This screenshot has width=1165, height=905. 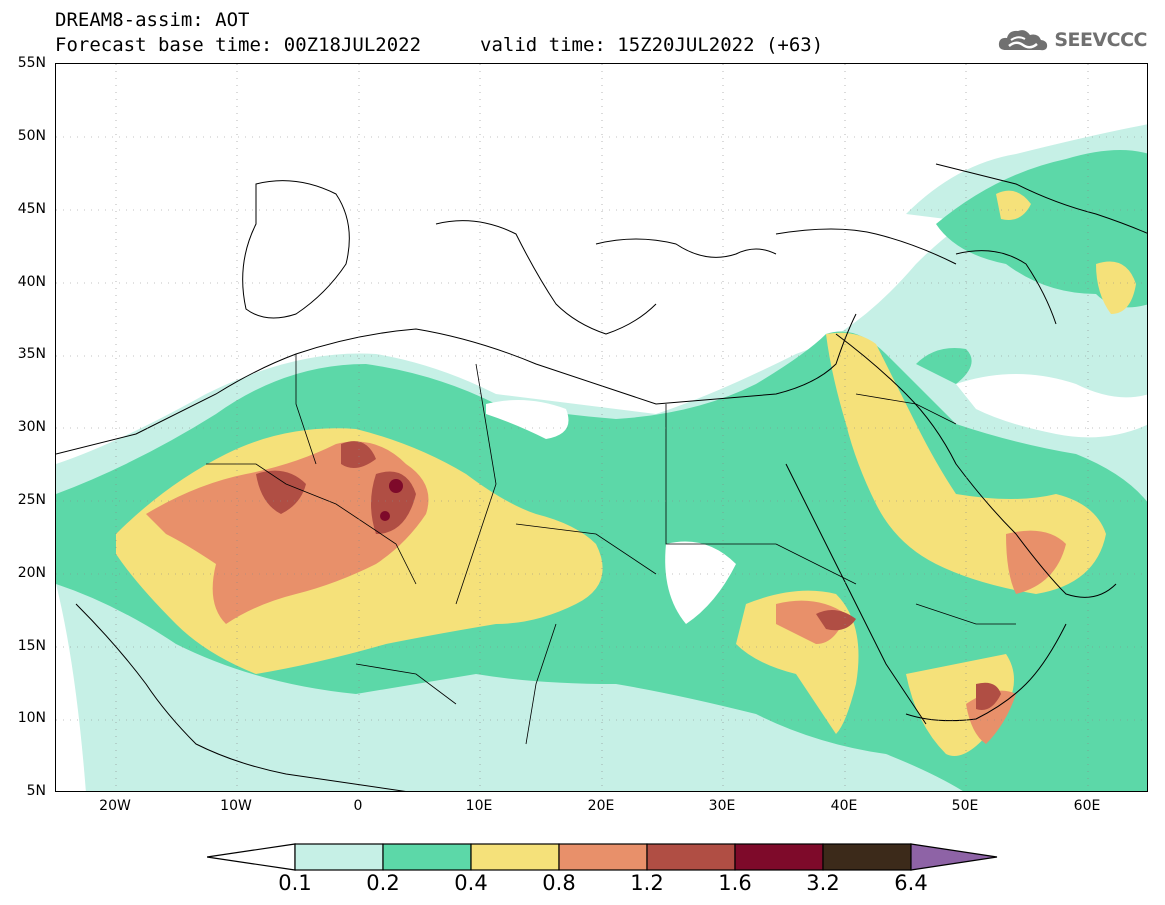 I want to click on lon-label: 40E, so click(x=844, y=806).